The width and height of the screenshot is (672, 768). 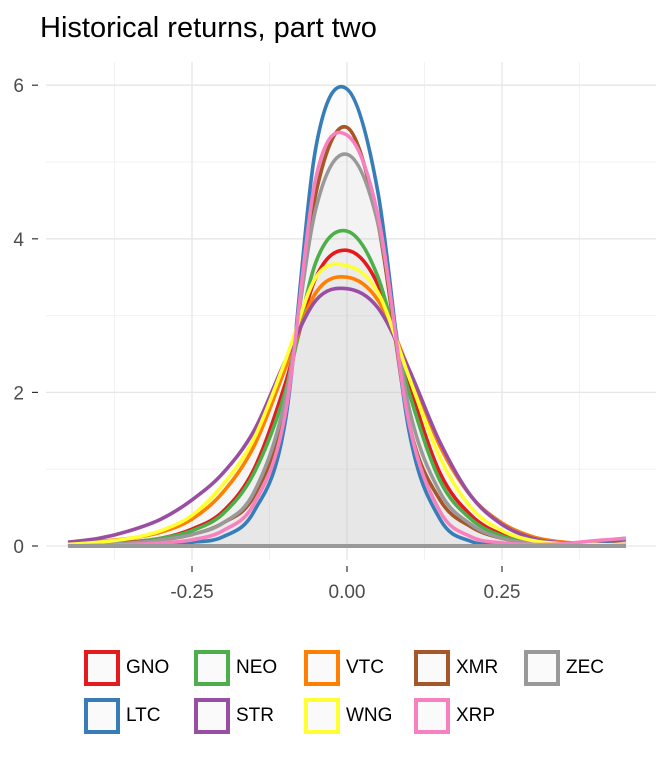 What do you see at coordinates (365, 667) in the screenshot?
I see `legend-label: VTC` at bounding box center [365, 667].